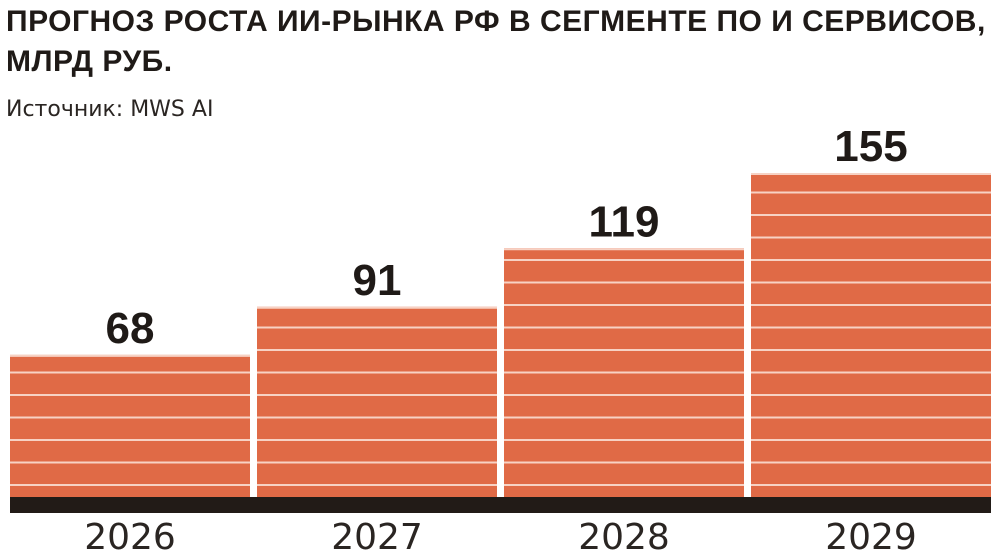  What do you see at coordinates (624, 535) in the screenshot?
I see `x-tick-2028: 2028` at bounding box center [624, 535].